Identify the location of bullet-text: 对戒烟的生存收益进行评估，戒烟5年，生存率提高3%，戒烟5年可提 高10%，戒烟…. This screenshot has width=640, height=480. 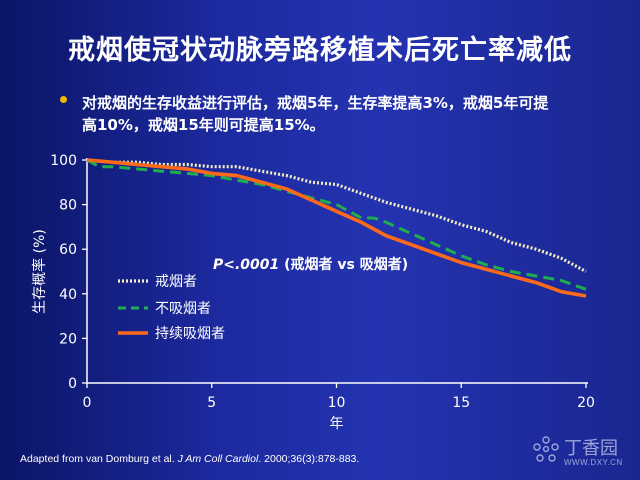
(351, 114).